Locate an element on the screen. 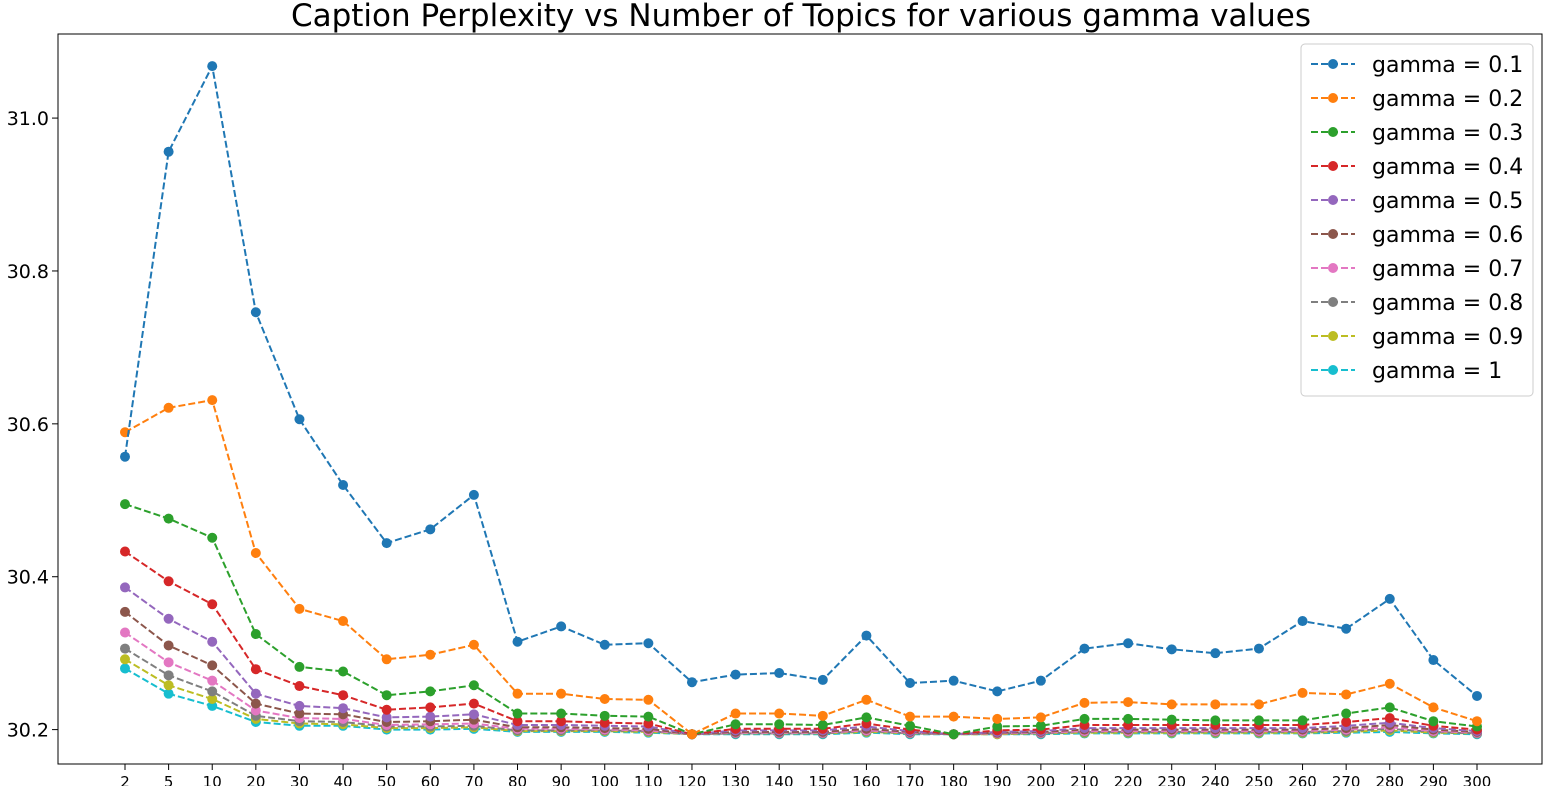 The width and height of the screenshot is (1547, 786). legend-entry: gamma = 0.5 is located at coordinates (1417, 201).